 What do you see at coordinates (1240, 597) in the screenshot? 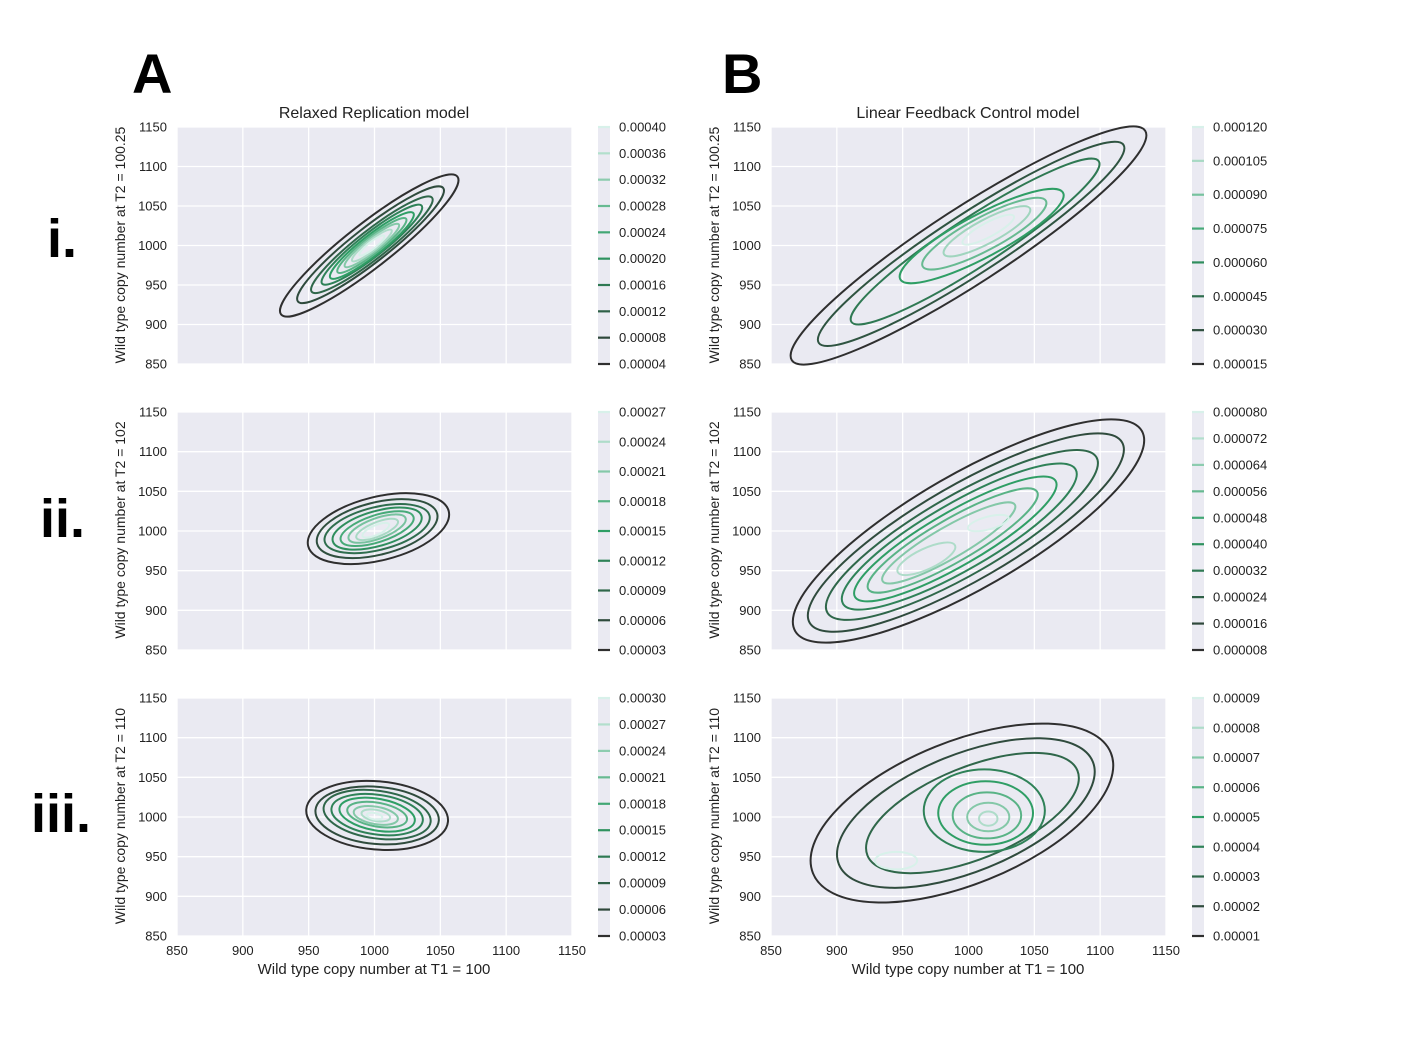
I see `colorbar-tick-label: 0.000024` at bounding box center [1240, 597].